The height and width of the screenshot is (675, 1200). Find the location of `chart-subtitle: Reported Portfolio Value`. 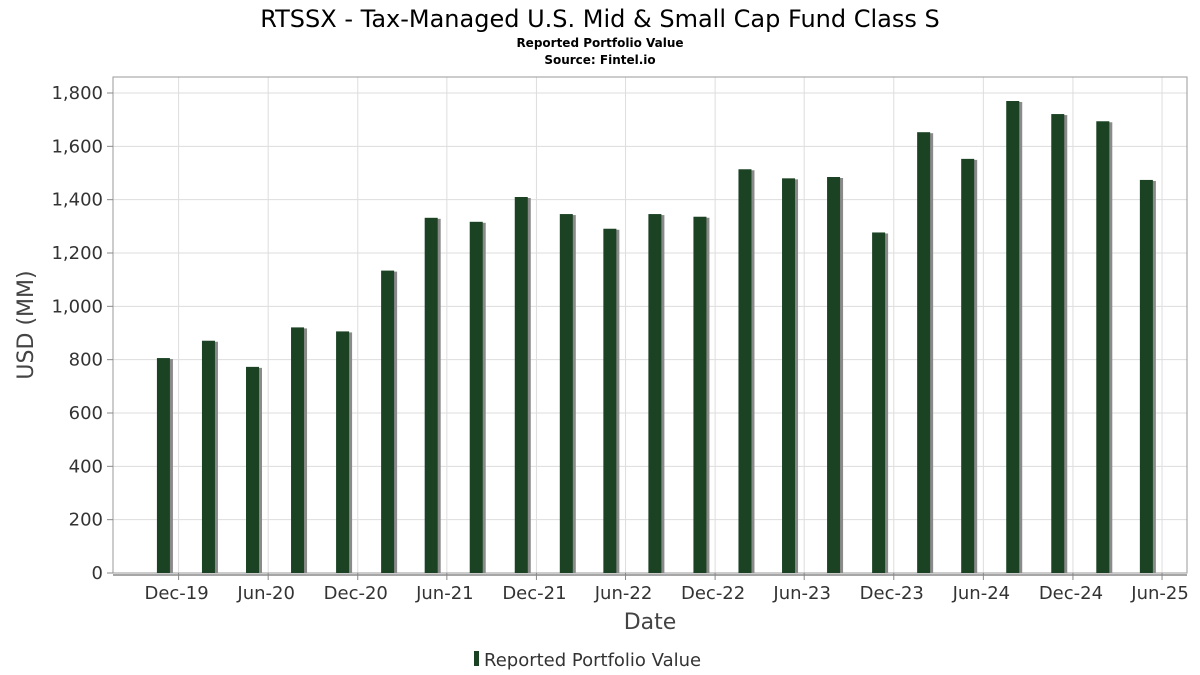

chart-subtitle: Reported Portfolio Value is located at coordinates (599, 43).